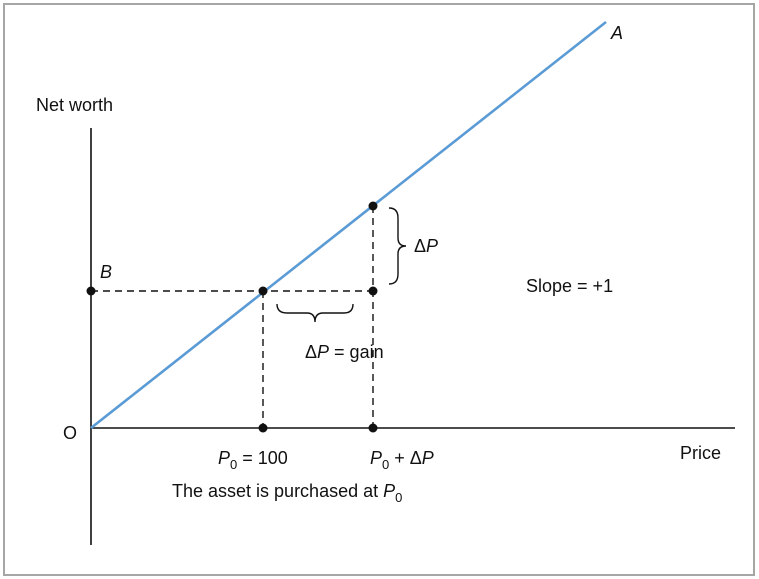 The width and height of the screenshot is (759, 579). I want to click on point-on-line, so click(373, 206).